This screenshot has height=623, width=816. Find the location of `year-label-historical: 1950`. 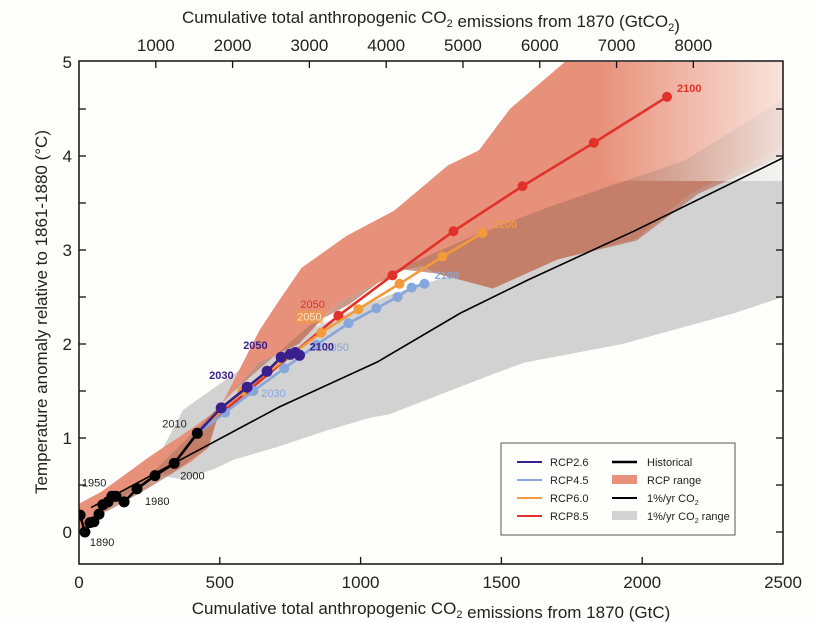

year-label-historical: 1950 is located at coordinates (94, 483).